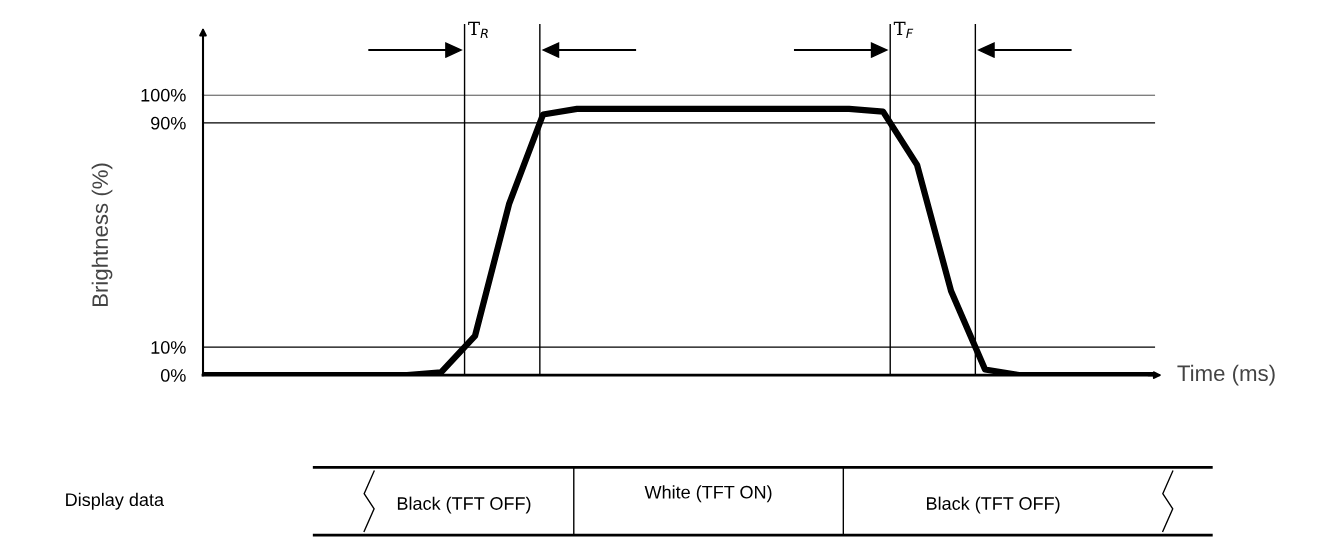  I want to click on y-tick-label: 0%, so click(173, 375).